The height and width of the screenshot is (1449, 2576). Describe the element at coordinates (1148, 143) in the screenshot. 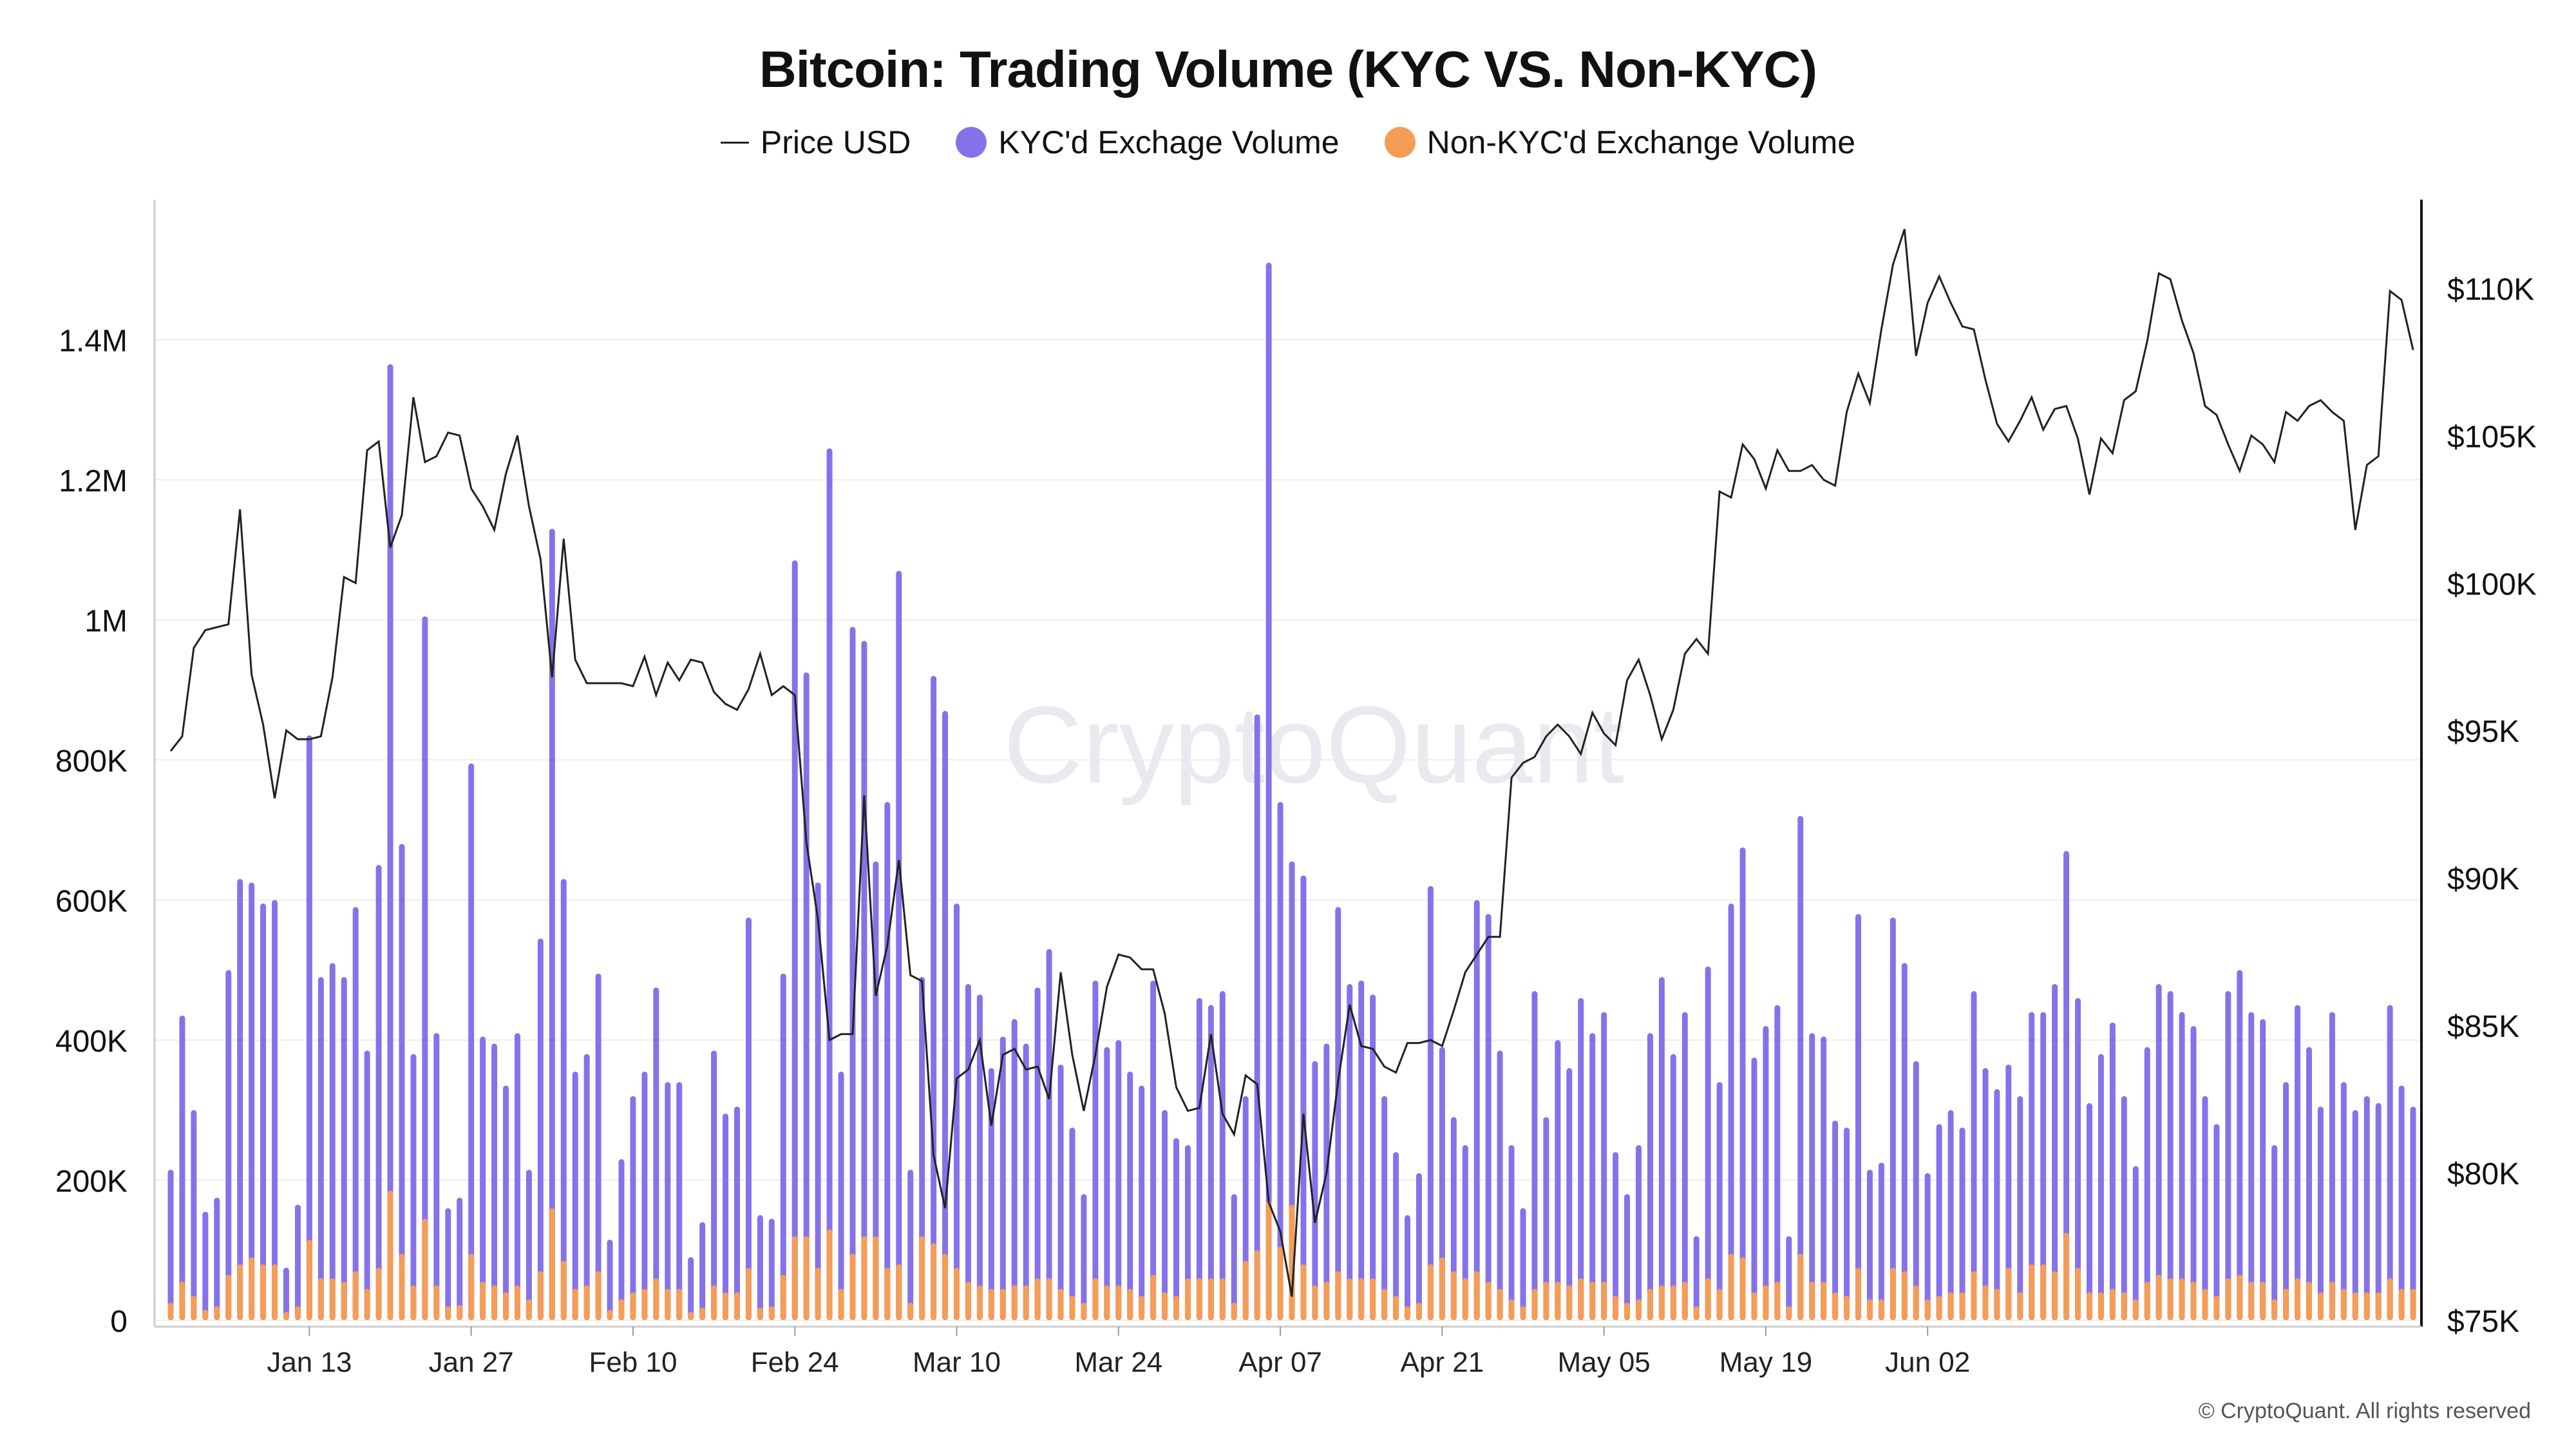

I see `legend-item-kyc: KYC'd Exchage Volume` at that location.